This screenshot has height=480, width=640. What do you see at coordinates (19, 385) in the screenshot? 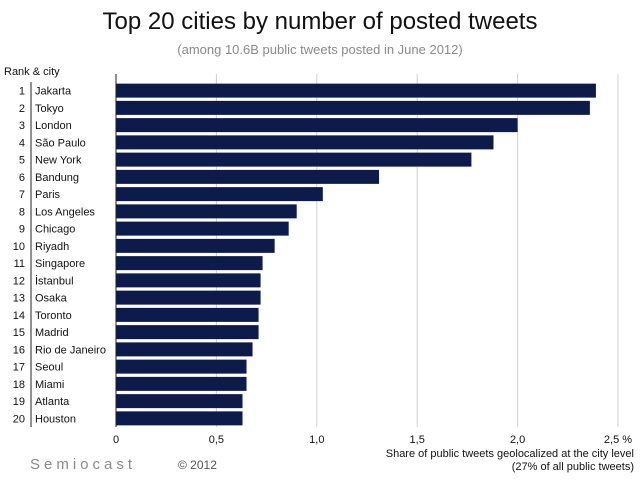
I see `rank-label: 18` at bounding box center [19, 385].